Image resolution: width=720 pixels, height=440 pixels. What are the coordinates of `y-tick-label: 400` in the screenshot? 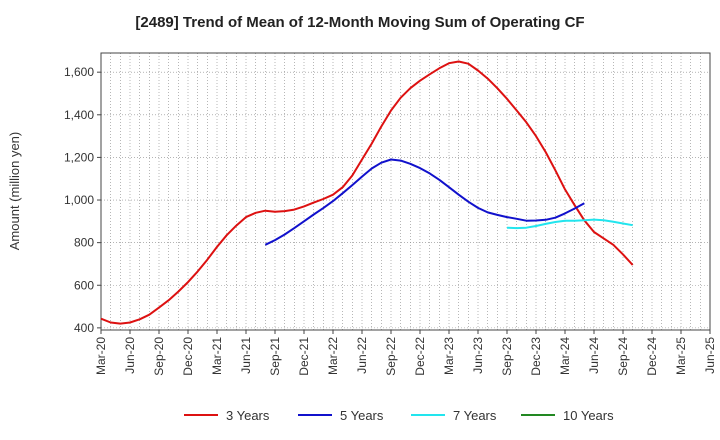 It's located at (84, 328).